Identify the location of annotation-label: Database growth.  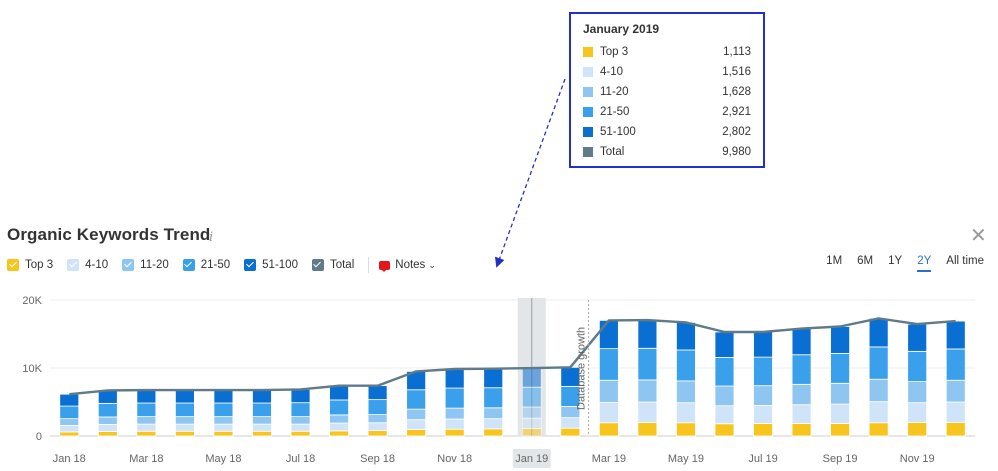
(582, 368).